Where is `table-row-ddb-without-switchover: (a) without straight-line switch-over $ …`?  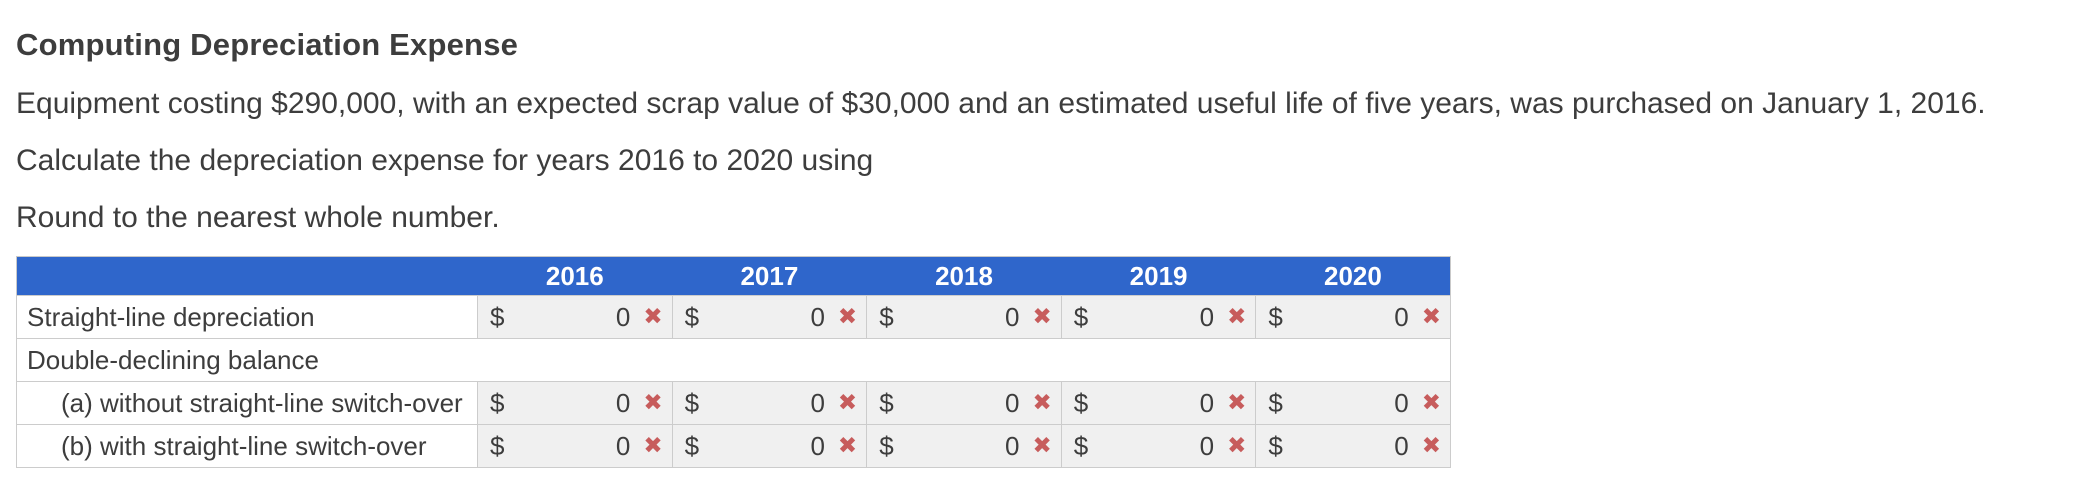 table-row-ddb-without-switchover: (a) without straight-line switch-over $ … is located at coordinates (733, 403).